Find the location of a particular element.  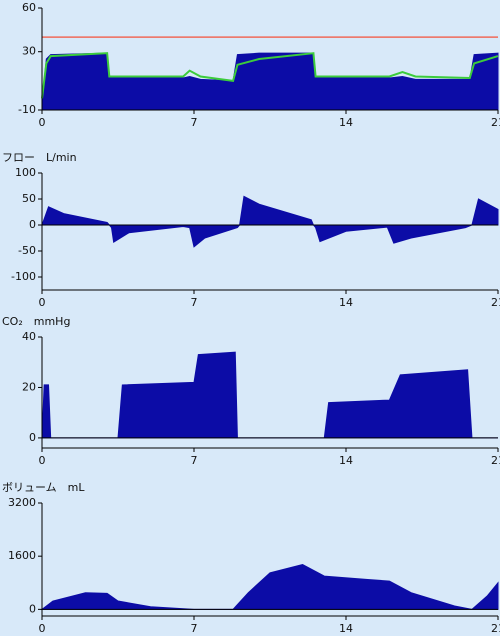

y-tick-label: -100 is located at coordinates (23, 276).